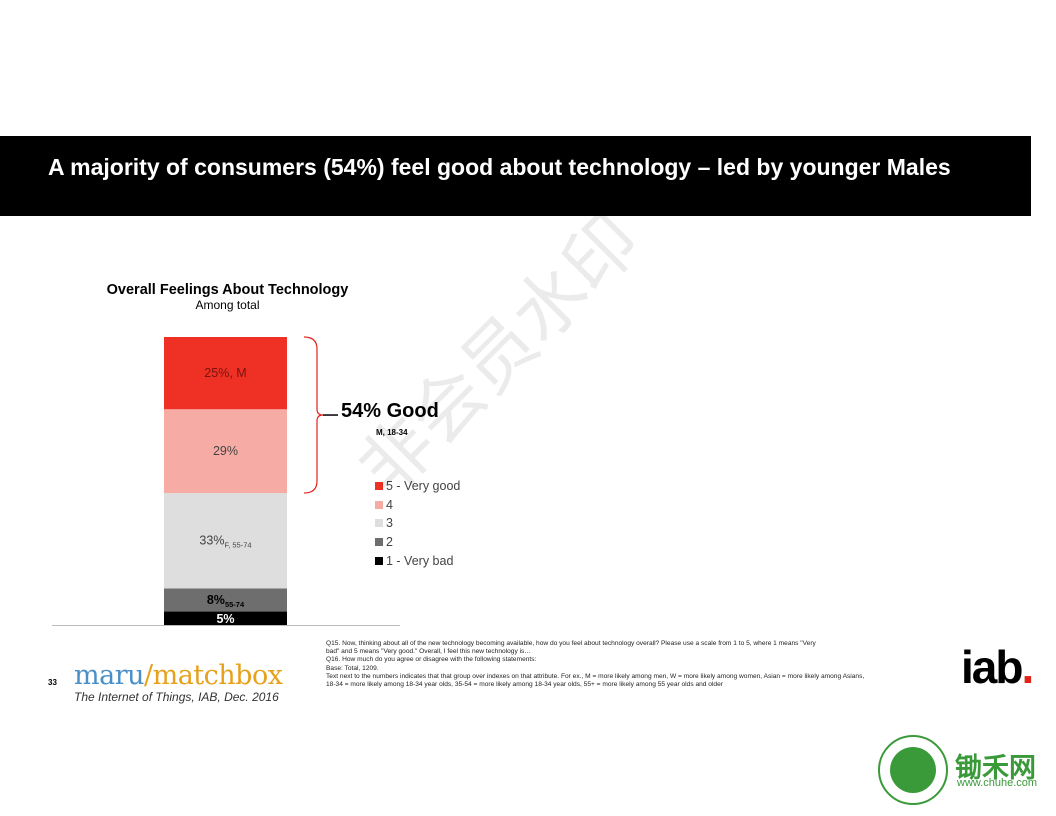 The height and width of the screenshot is (816, 1056). Describe the element at coordinates (227, 290) in the screenshot. I see `chart-title: Overall Feelings About Technology` at that location.